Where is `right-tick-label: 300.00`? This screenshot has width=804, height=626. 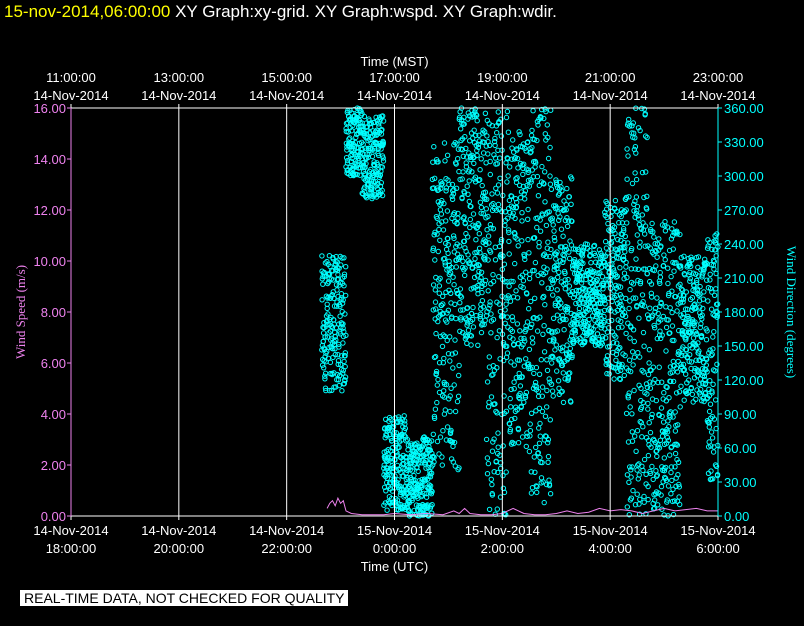
right-tick-label: 300.00 is located at coordinates (744, 176).